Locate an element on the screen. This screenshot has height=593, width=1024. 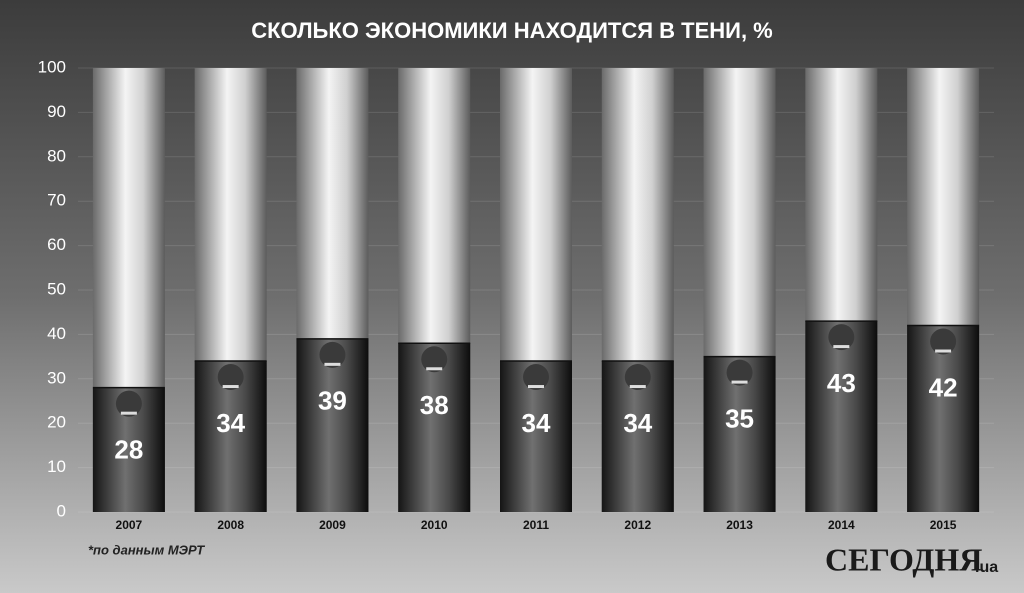
x-tick-label: 2008 is located at coordinates (230, 525).